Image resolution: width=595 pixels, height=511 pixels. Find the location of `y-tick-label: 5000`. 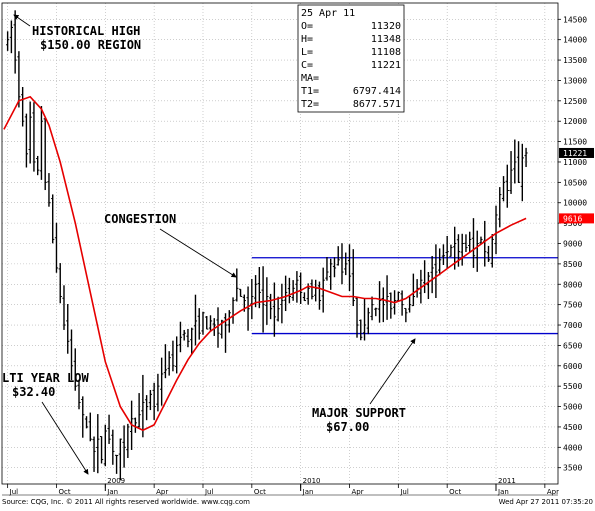

y-tick-label: 5000 is located at coordinates (572, 407).